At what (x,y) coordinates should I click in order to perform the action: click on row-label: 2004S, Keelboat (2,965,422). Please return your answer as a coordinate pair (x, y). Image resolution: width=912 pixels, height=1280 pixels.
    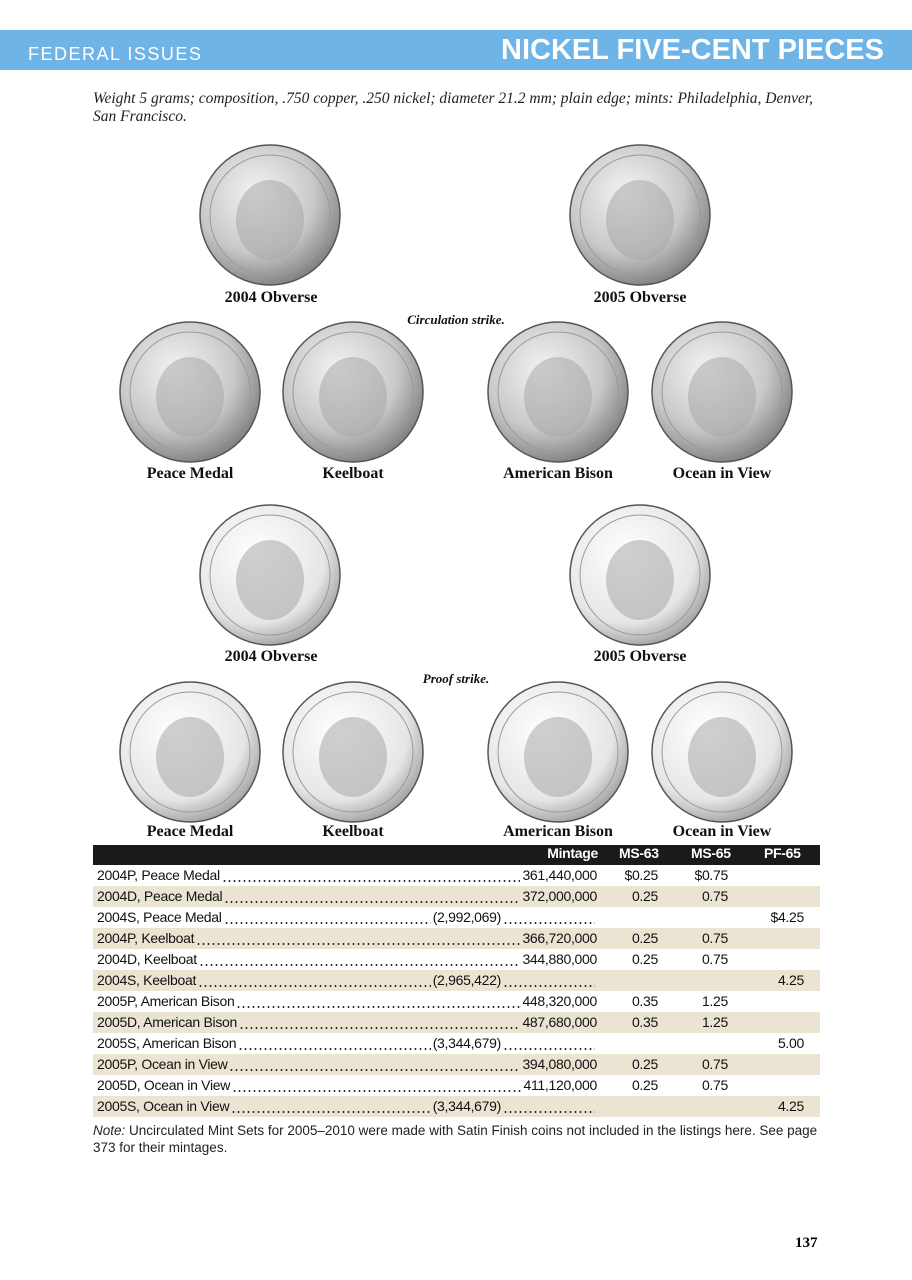
    Looking at the image, I should click on (347, 980).